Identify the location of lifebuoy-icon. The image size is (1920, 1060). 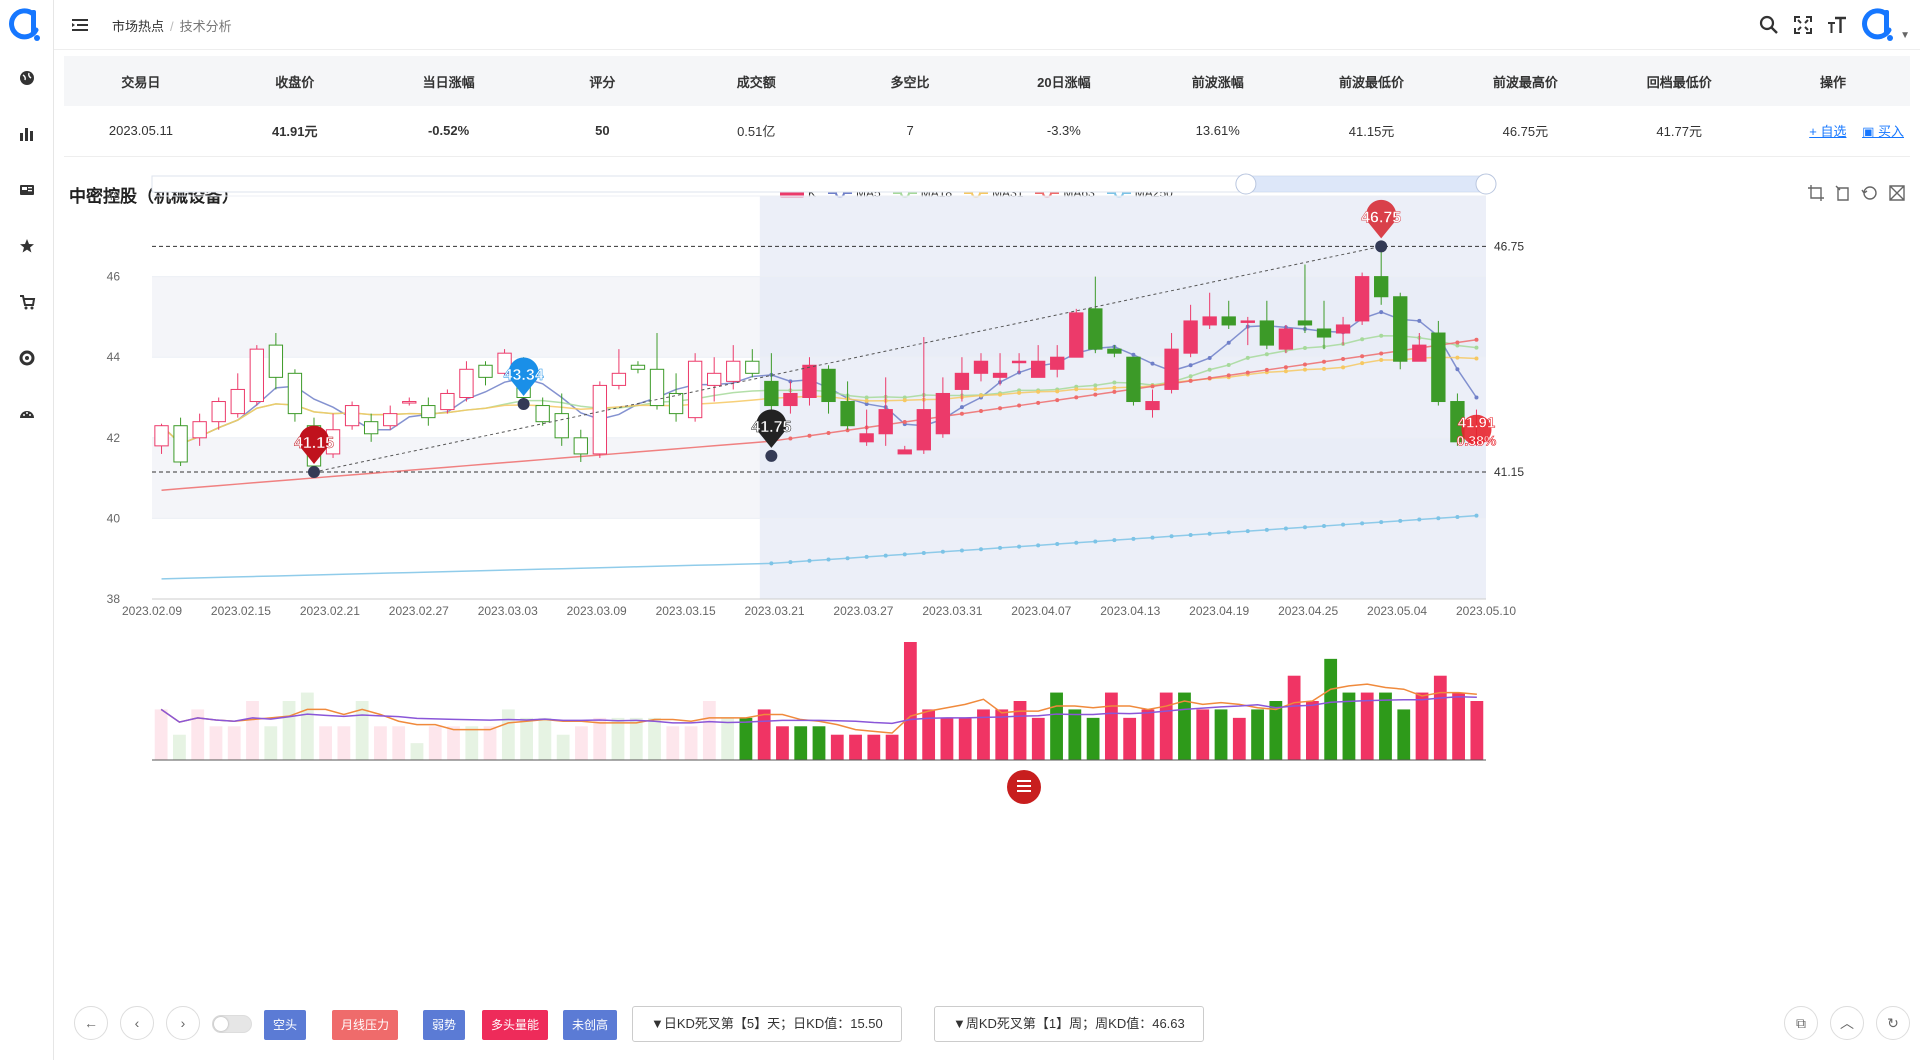
(27, 358).